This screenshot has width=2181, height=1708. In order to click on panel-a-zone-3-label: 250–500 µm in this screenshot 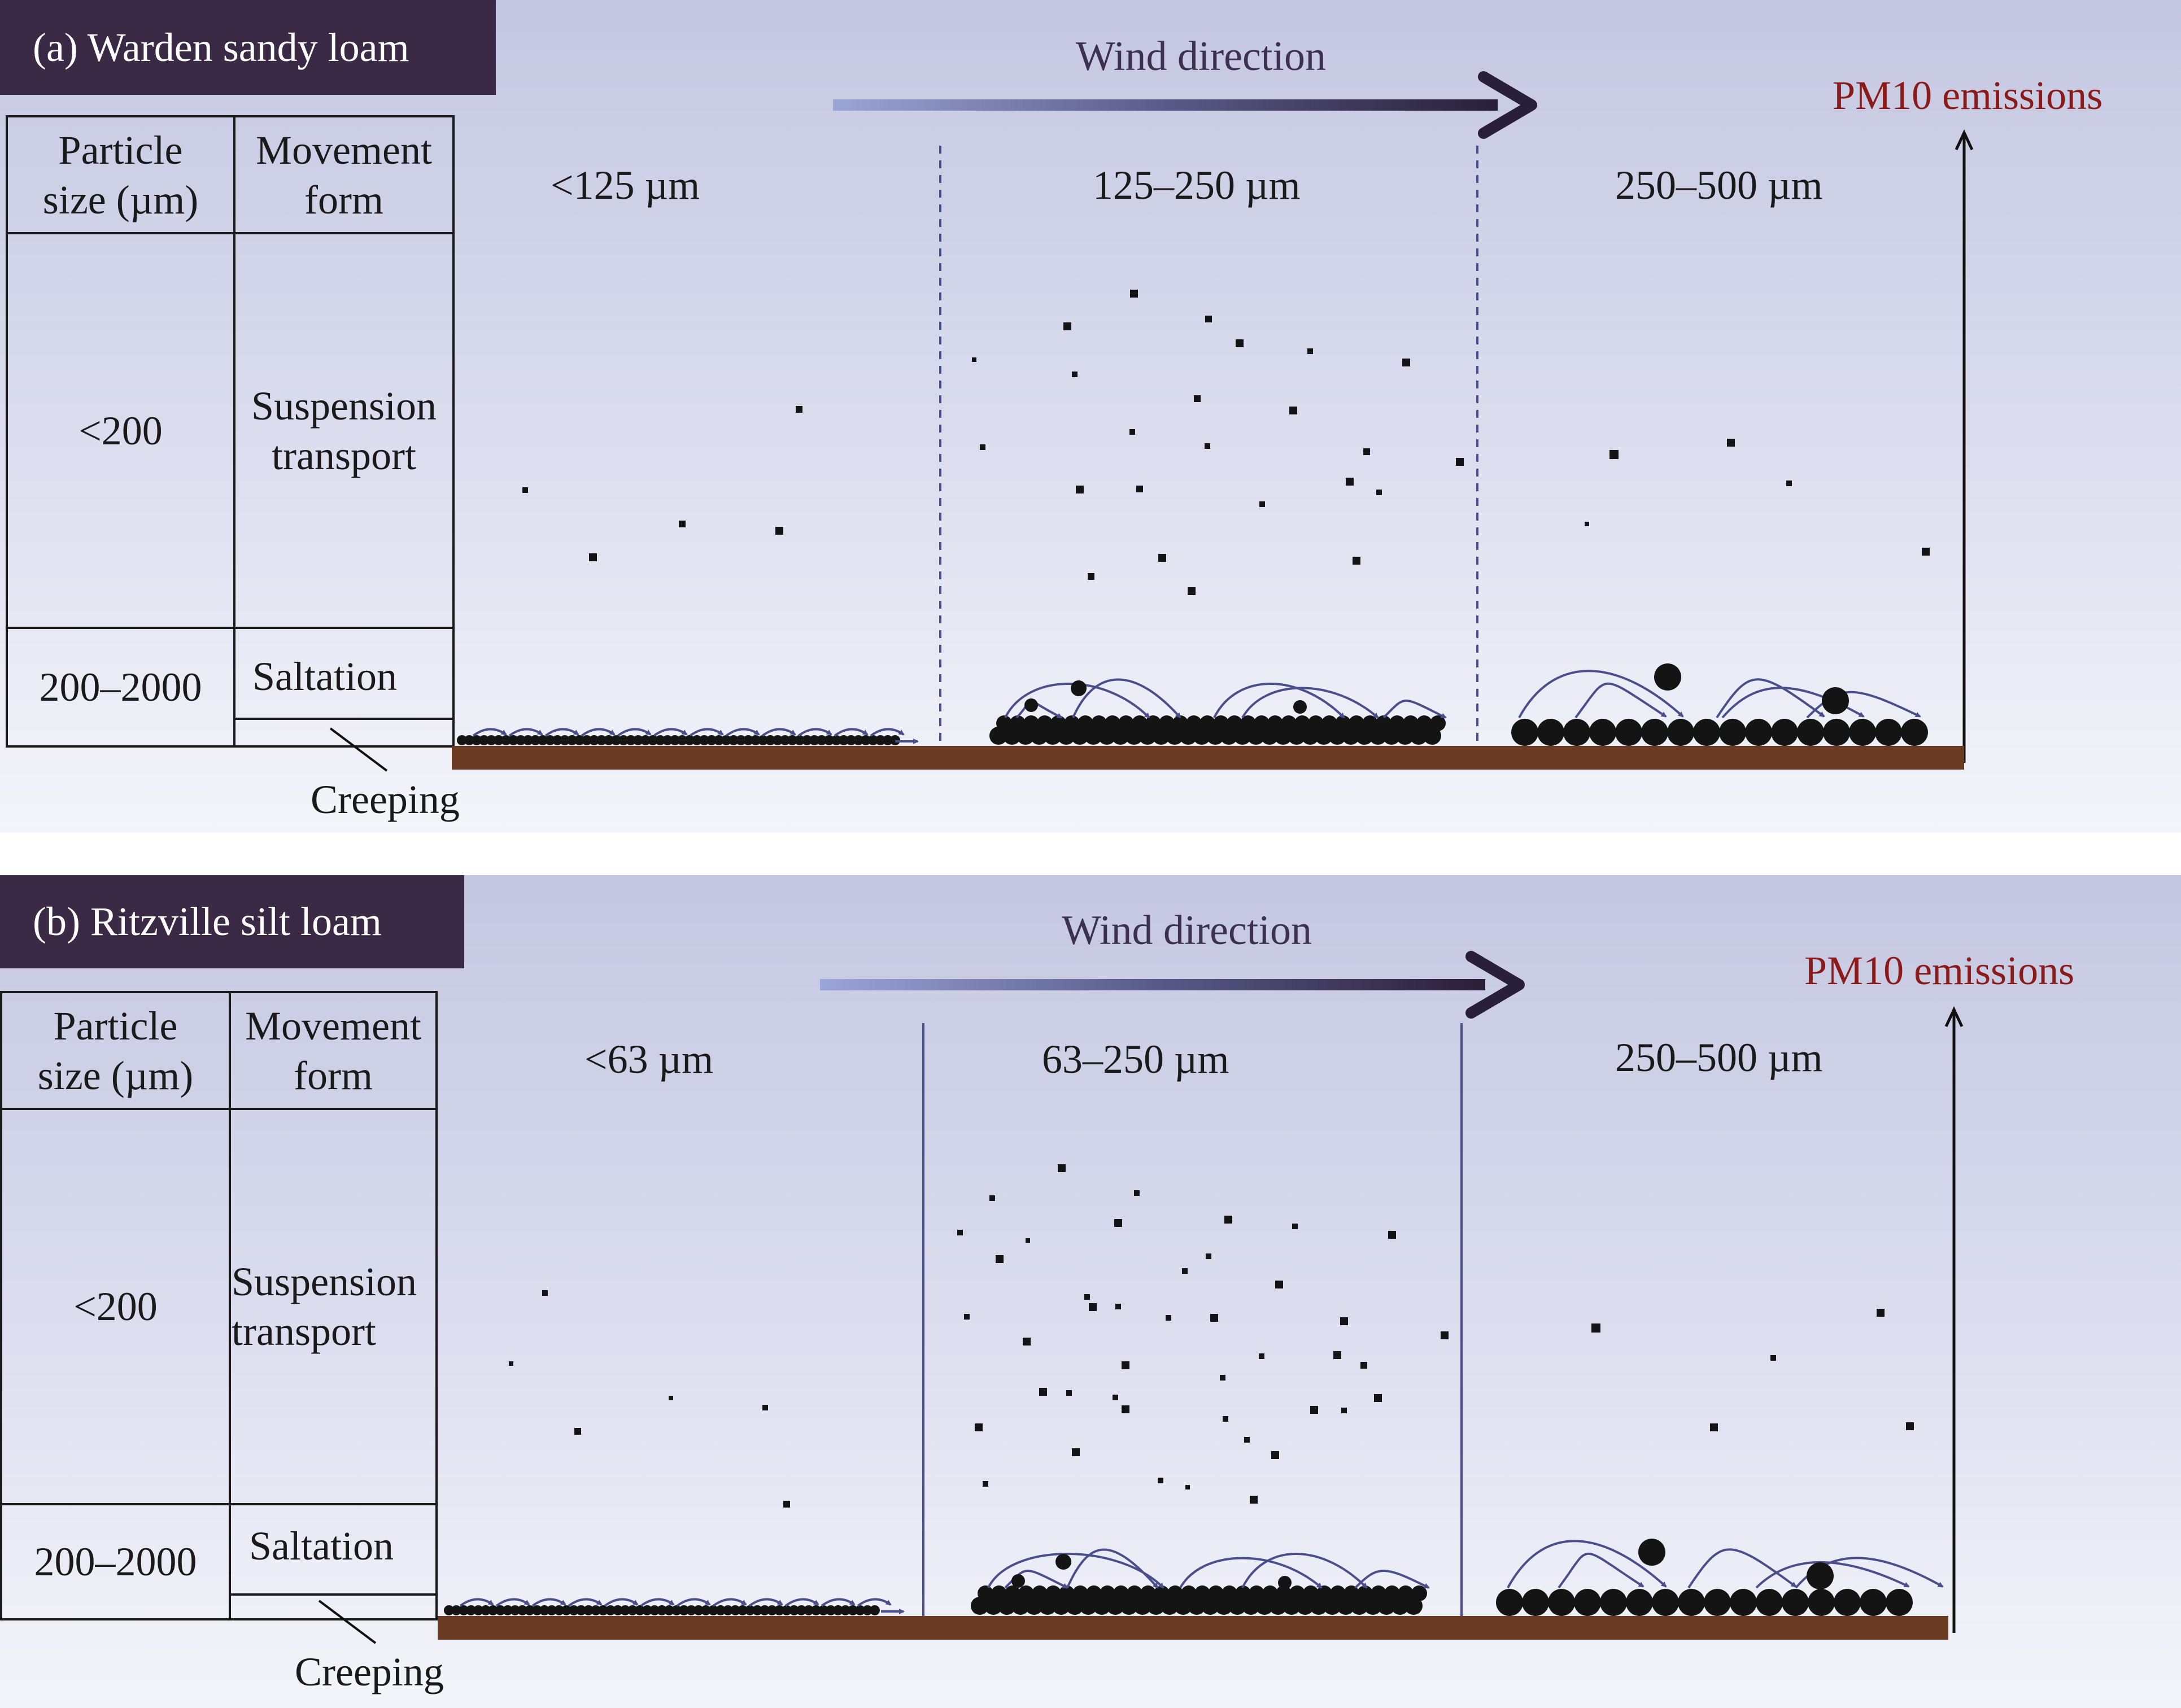, I will do `click(1719, 185)`.